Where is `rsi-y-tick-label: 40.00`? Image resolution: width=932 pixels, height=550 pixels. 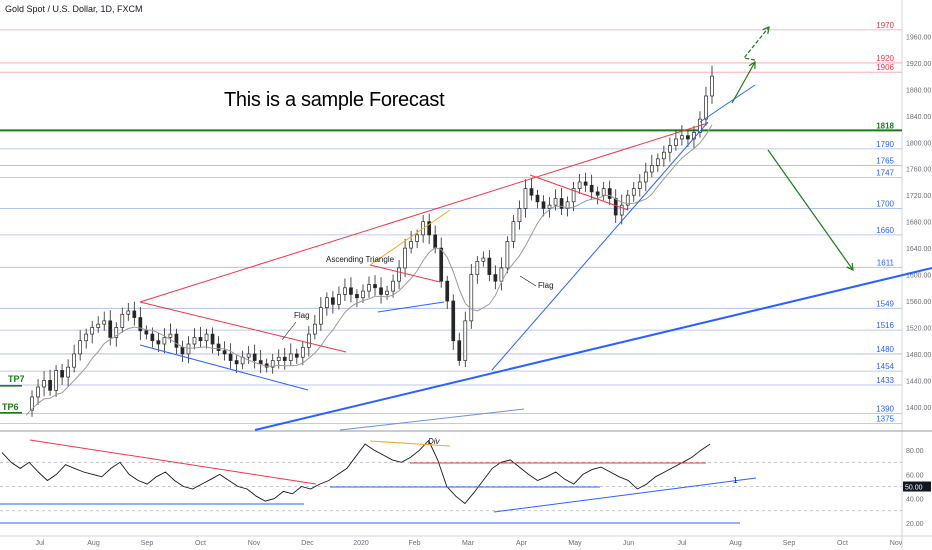
rsi-y-tick-label: 40.00 is located at coordinates (915, 500).